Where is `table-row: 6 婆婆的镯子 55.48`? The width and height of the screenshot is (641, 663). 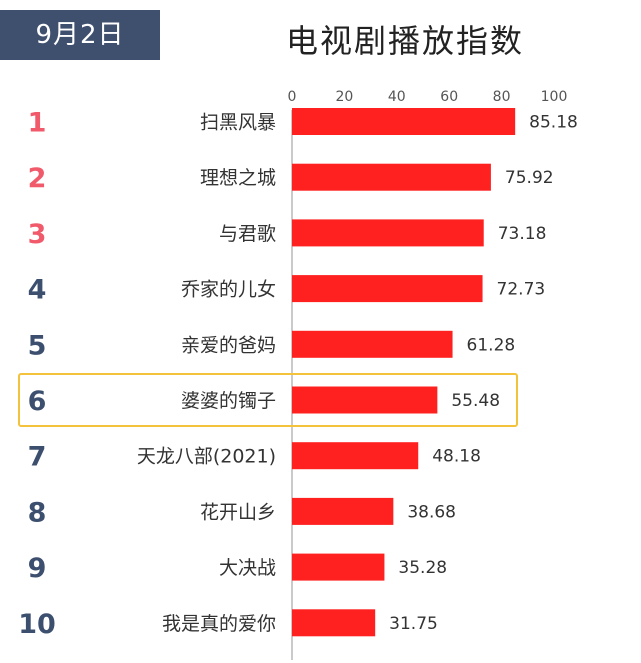 table-row: 6 婆婆的镯子 55.48 is located at coordinates (264, 401).